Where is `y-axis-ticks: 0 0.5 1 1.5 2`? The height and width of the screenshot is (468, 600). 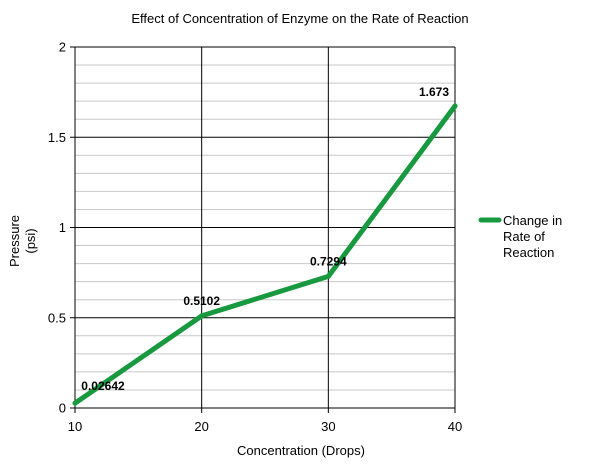
y-axis-ticks: 0 0.5 1 1.5 2 is located at coordinates (61, 228).